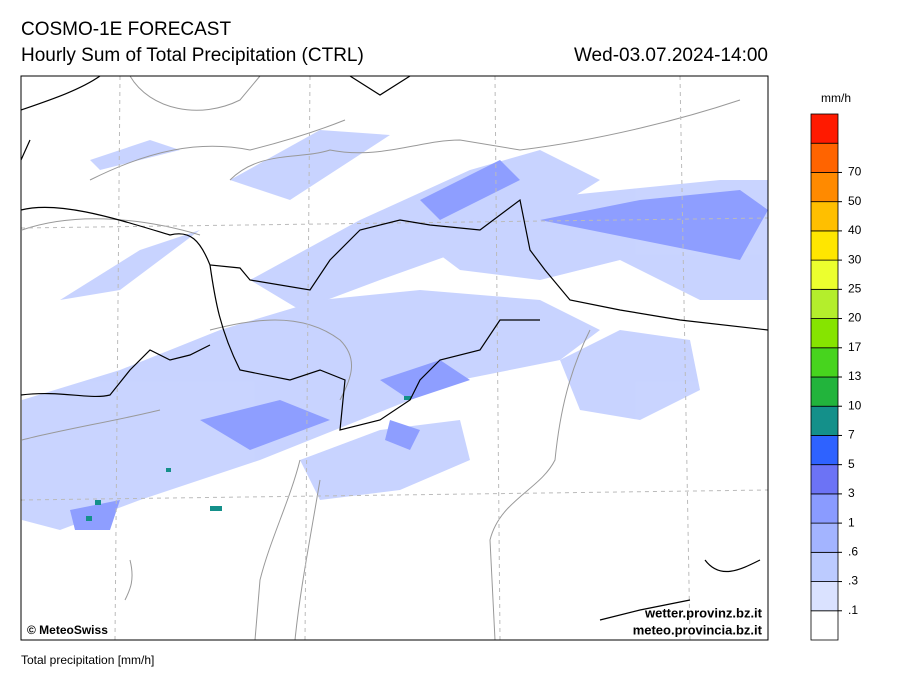 The image size is (897, 693). Describe the element at coordinates (855, 376) in the screenshot. I see `colorbar-label: 13` at that location.